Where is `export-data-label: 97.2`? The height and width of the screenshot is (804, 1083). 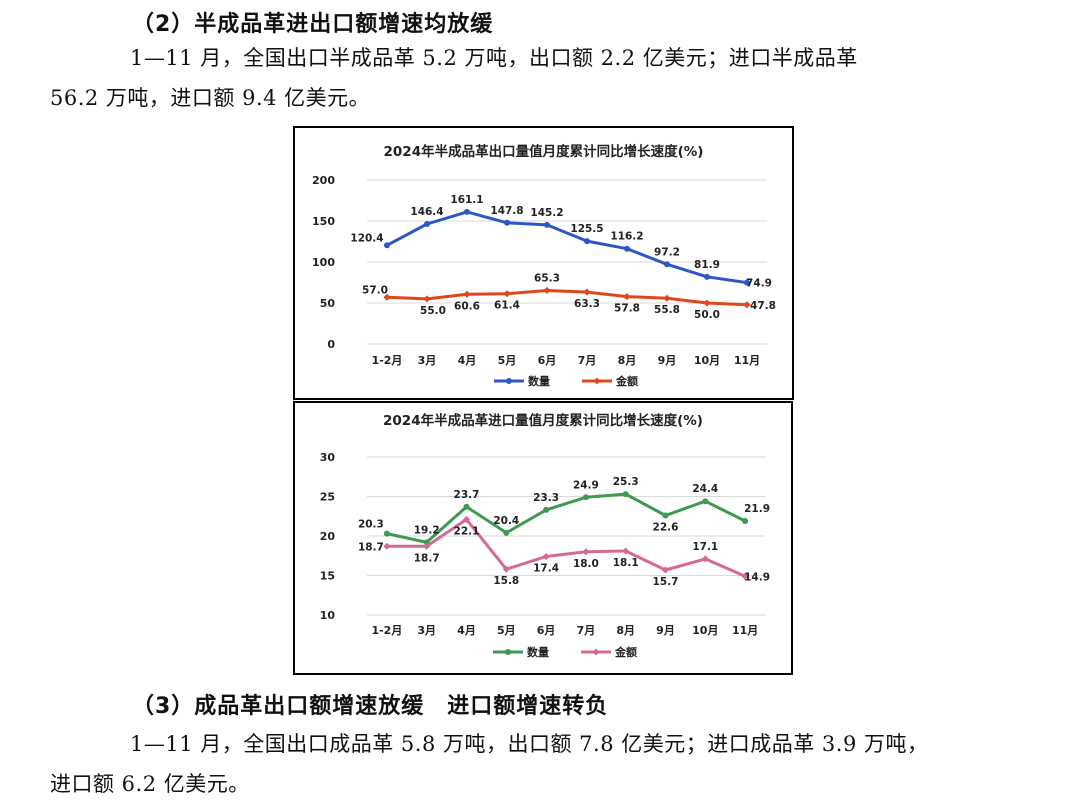
export-data-label: 97.2 is located at coordinates (667, 252).